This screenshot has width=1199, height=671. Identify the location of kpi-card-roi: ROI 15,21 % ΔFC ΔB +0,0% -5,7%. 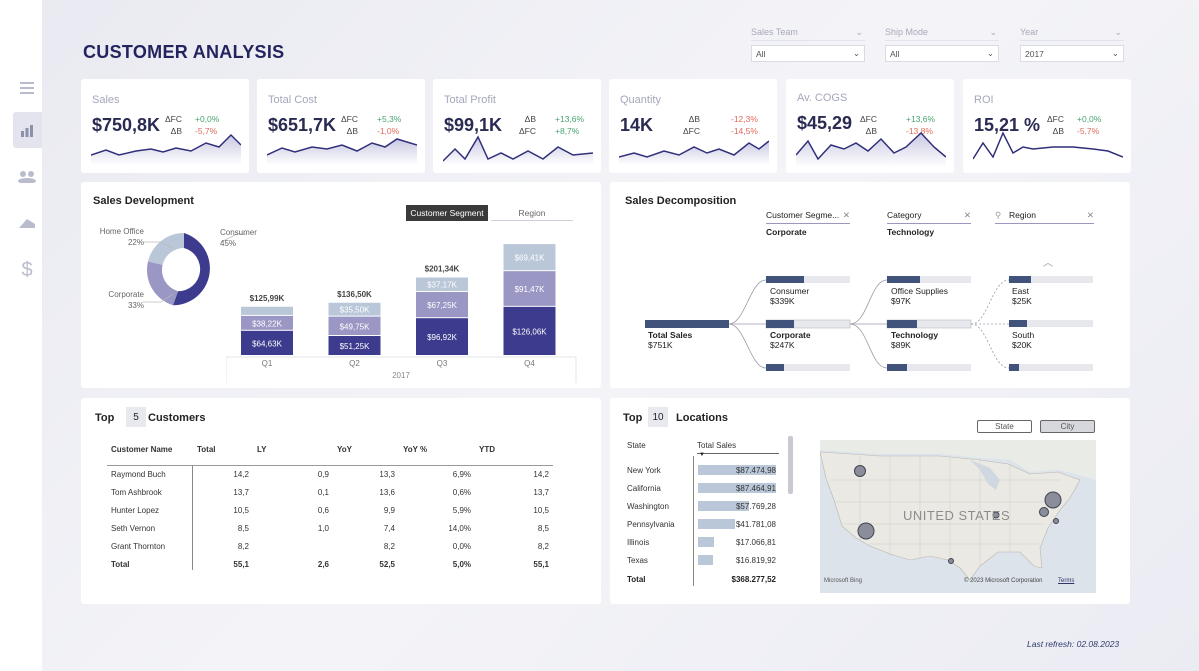
(1047, 126).